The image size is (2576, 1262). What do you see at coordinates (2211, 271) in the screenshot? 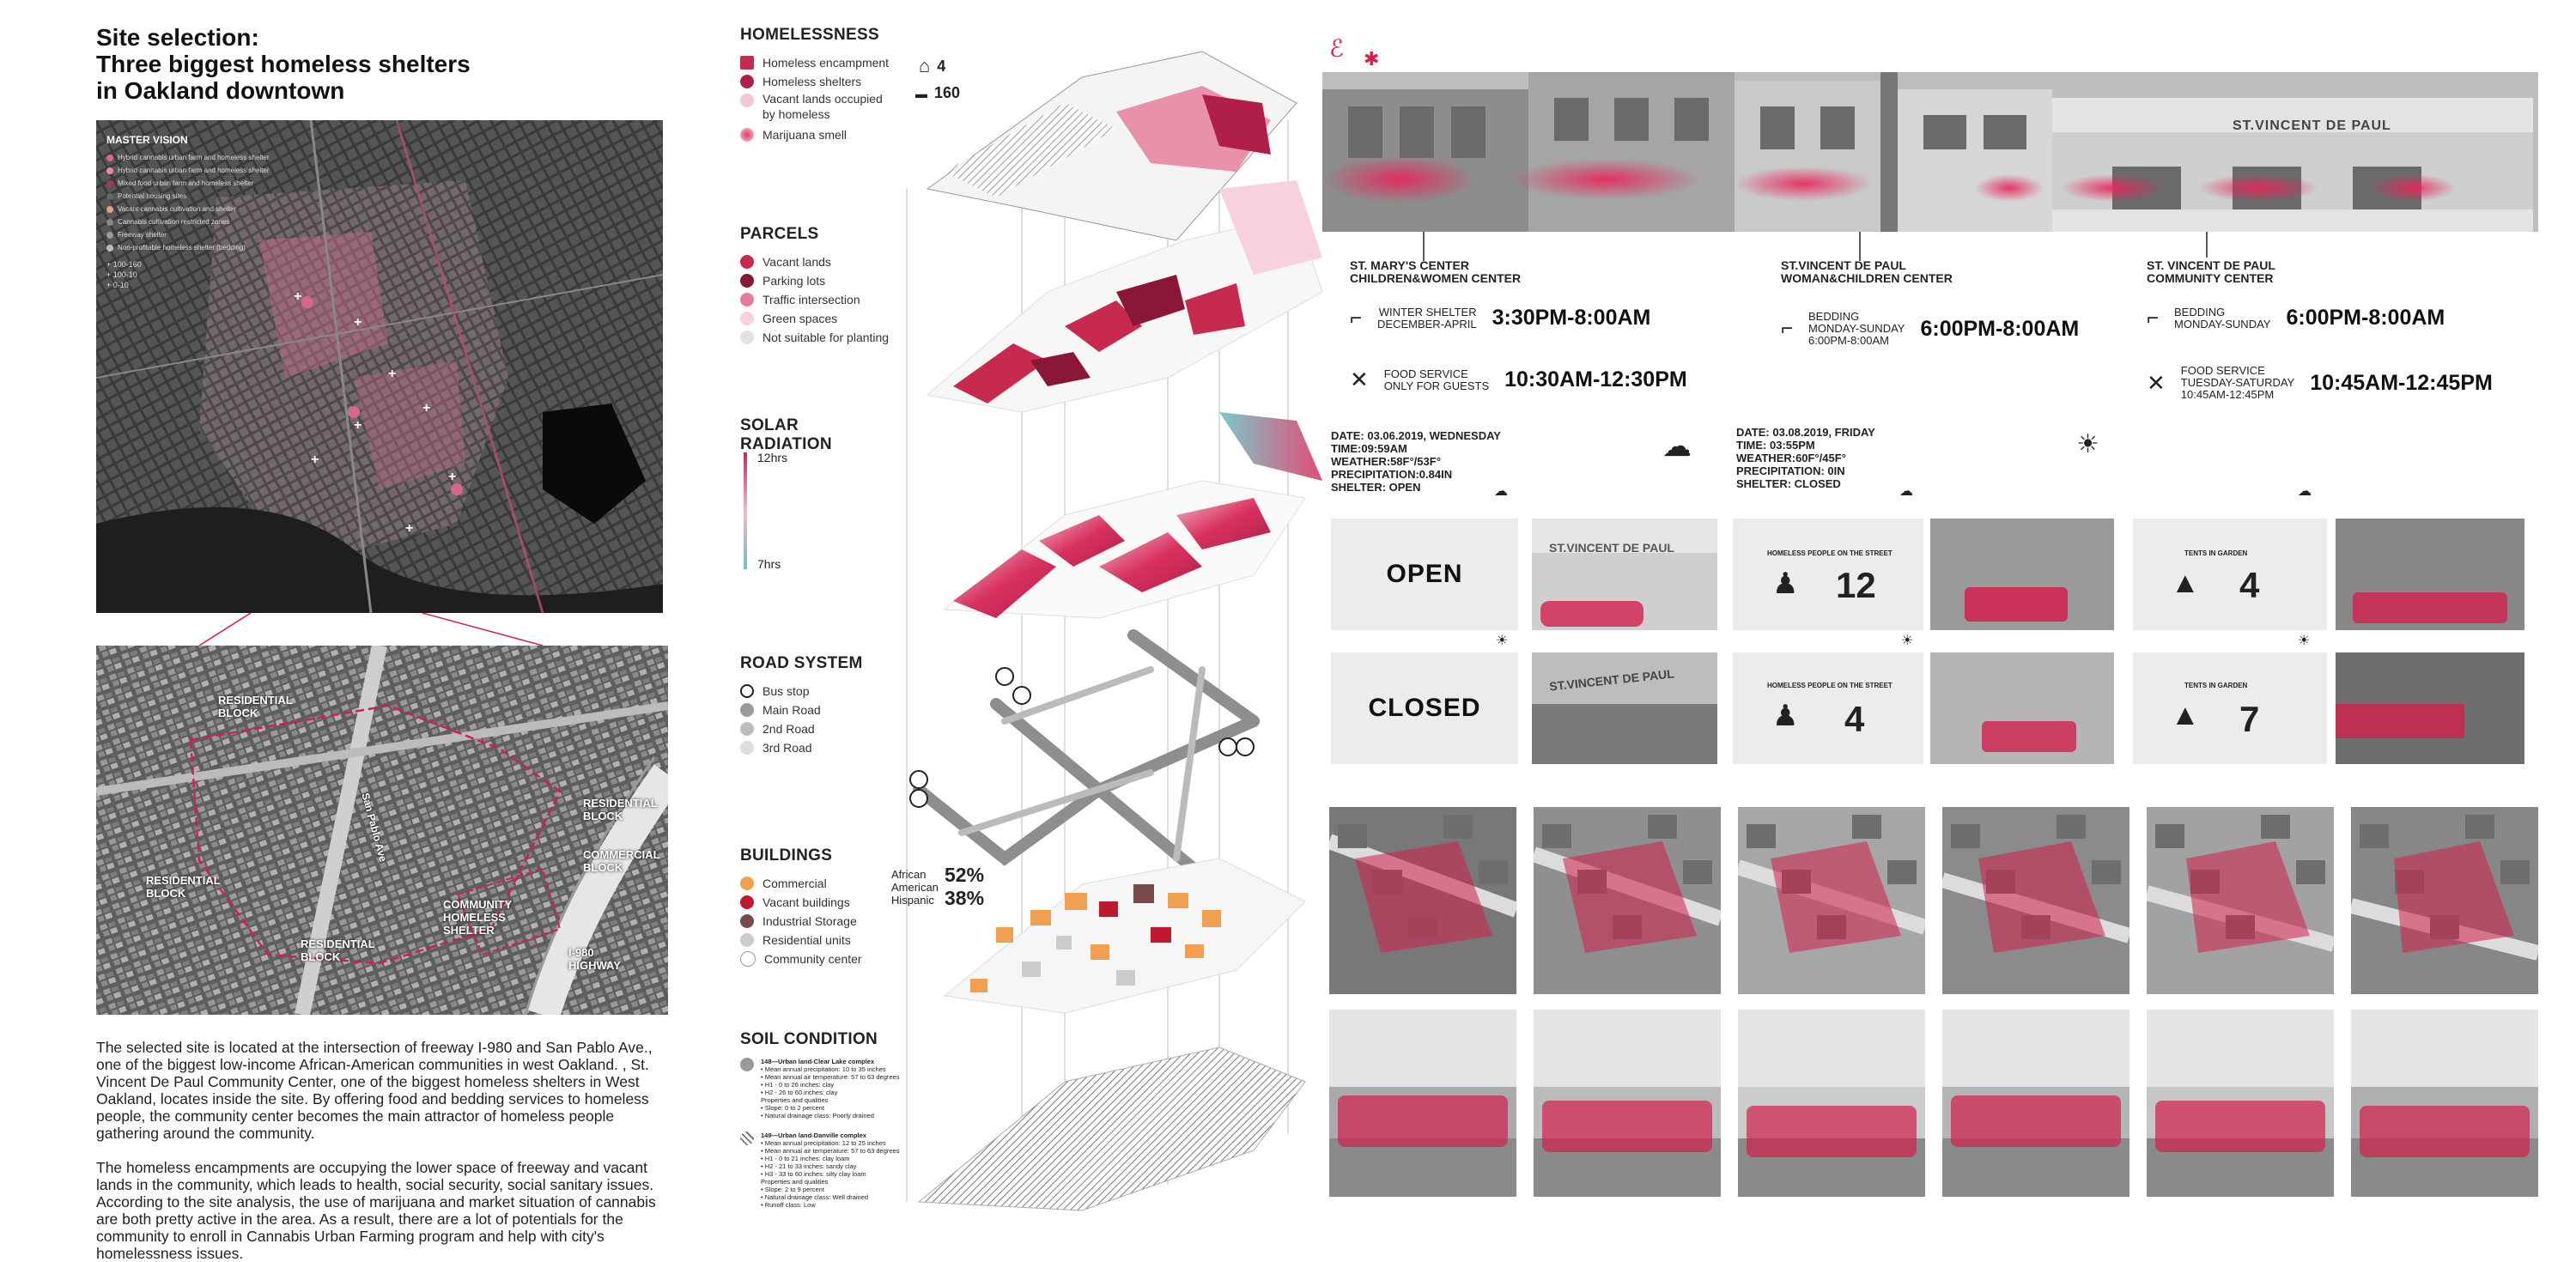
I see `shelter-name: ST. VINCENT DE PAUL COMMUNITY CENTER` at bounding box center [2211, 271].